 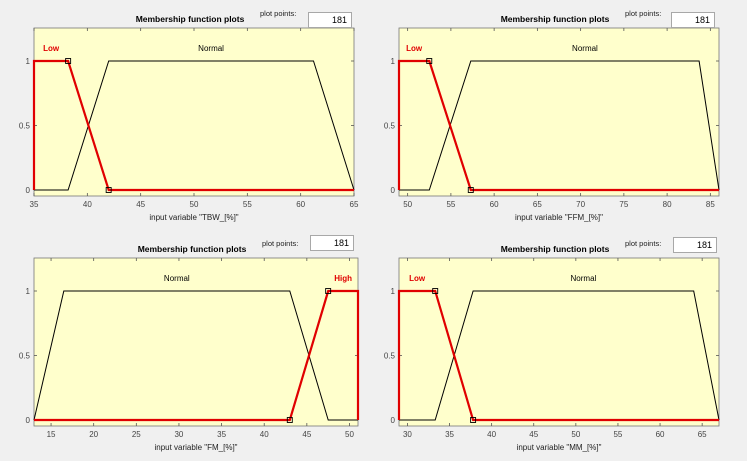 I want to click on selected-mf-label: High, so click(x=343, y=278).